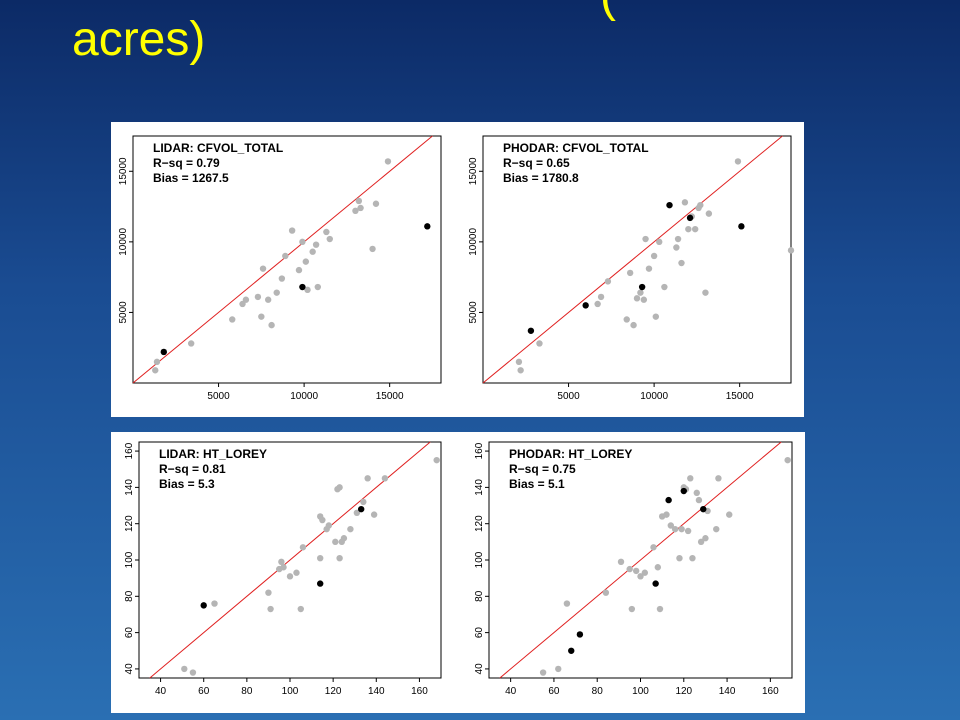 This screenshot has width=960, height=720. What do you see at coordinates (576, 148) in the screenshot?
I see `chart-title: PHODAR: CFVOL_TOTAL` at bounding box center [576, 148].